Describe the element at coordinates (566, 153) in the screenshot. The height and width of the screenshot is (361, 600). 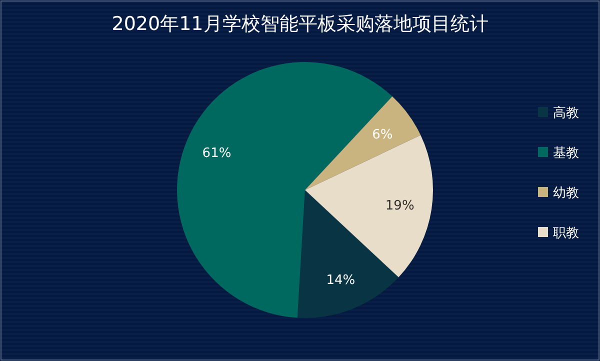
I see `legend-label: 基教` at that location.